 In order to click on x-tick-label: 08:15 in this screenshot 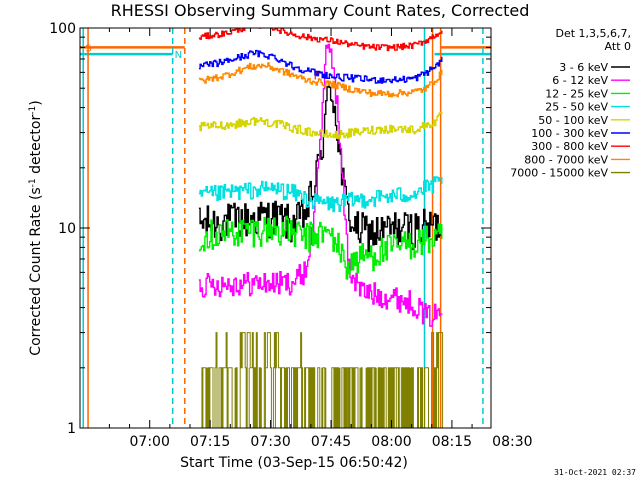, I will do `click(452, 442)`.